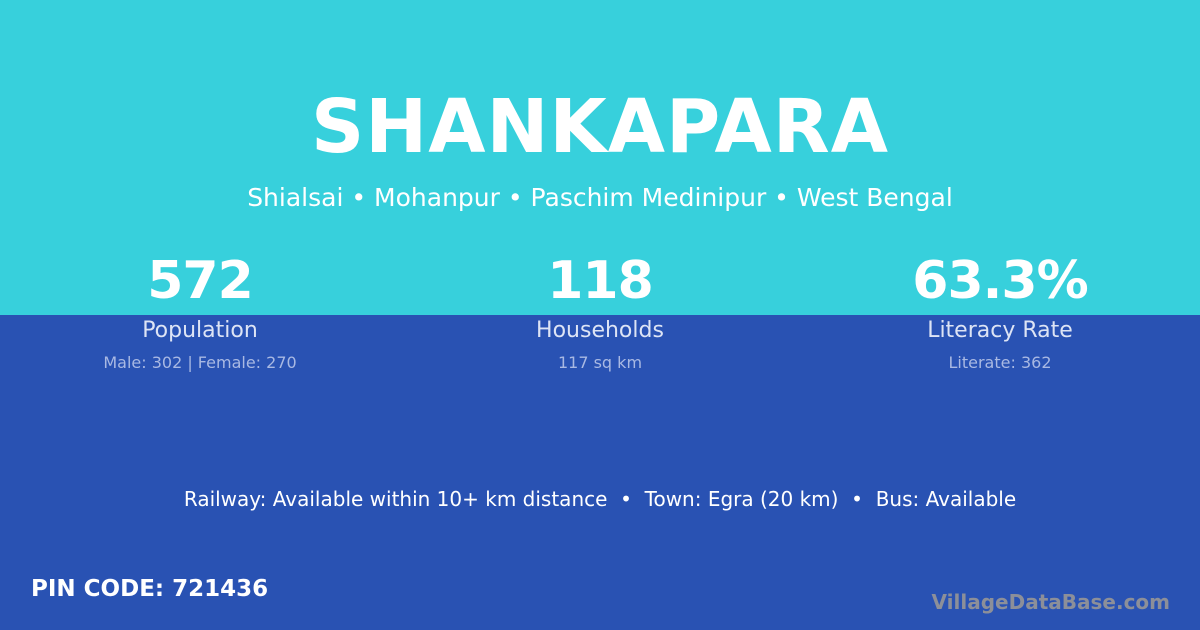  What do you see at coordinates (1000, 362) in the screenshot?
I see `stat-detail: Literate: 362` at bounding box center [1000, 362].